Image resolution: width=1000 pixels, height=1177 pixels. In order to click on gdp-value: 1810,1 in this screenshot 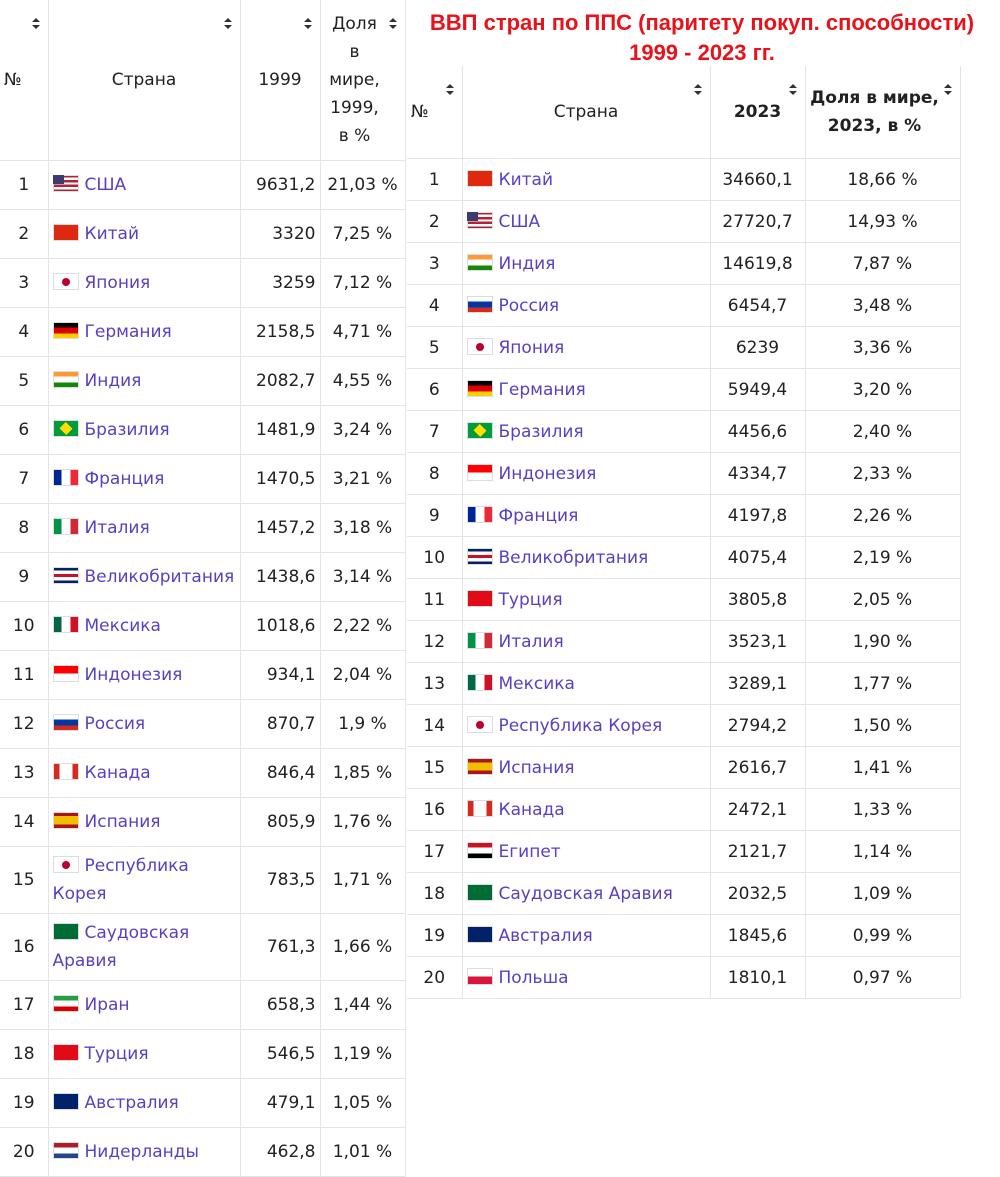, I will do `click(758, 977)`.